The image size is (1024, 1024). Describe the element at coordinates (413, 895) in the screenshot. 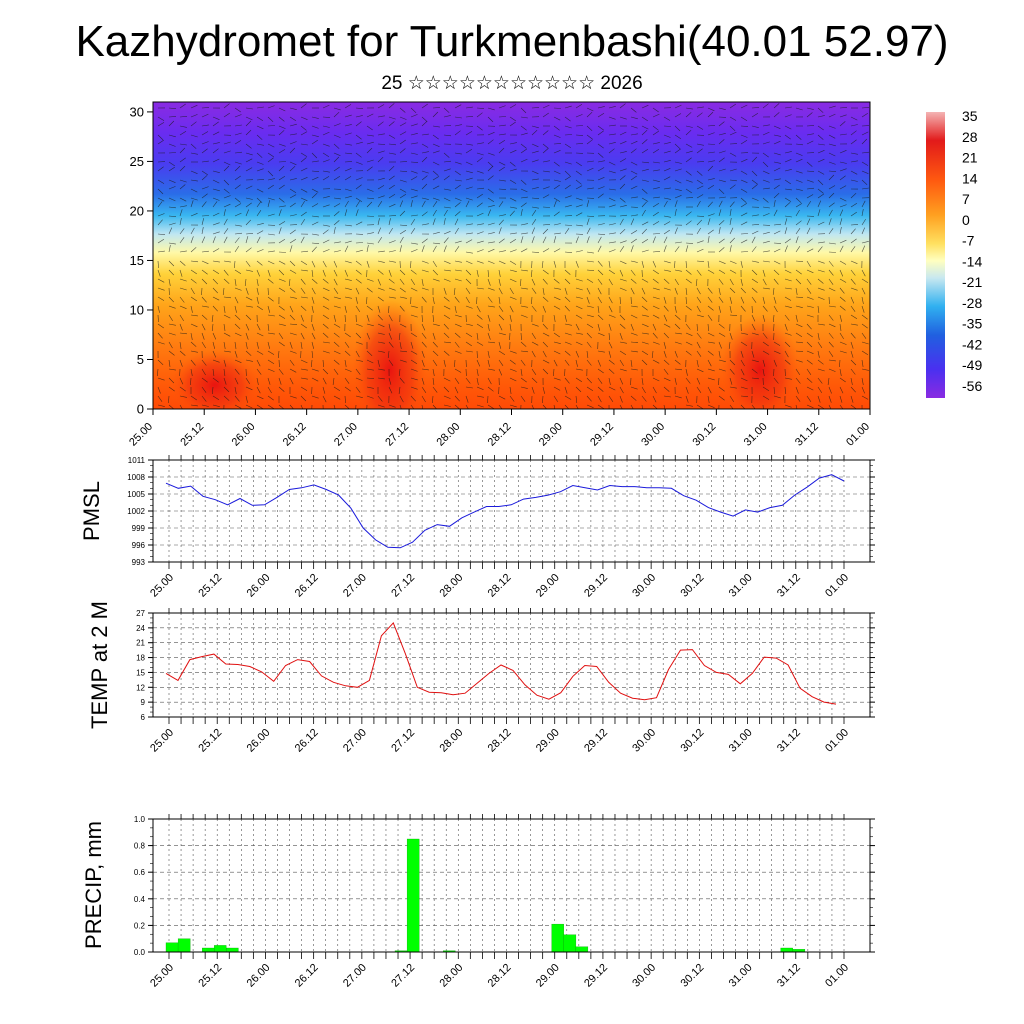

I see `precip-bar` at that location.